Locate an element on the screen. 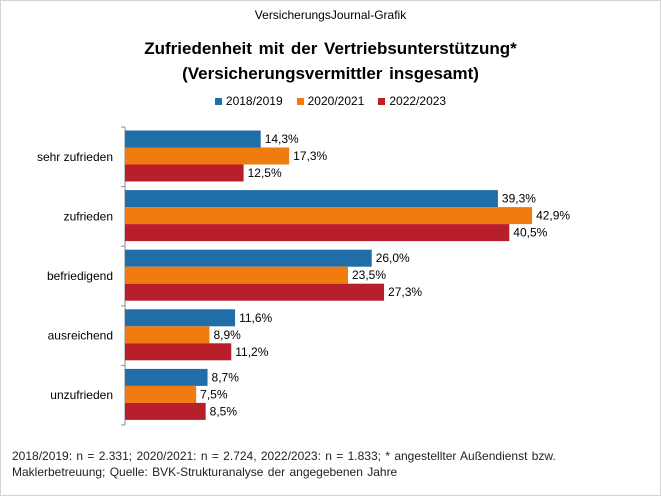 This screenshot has width=661, height=496. data-label: 14,3% is located at coordinates (282, 139).